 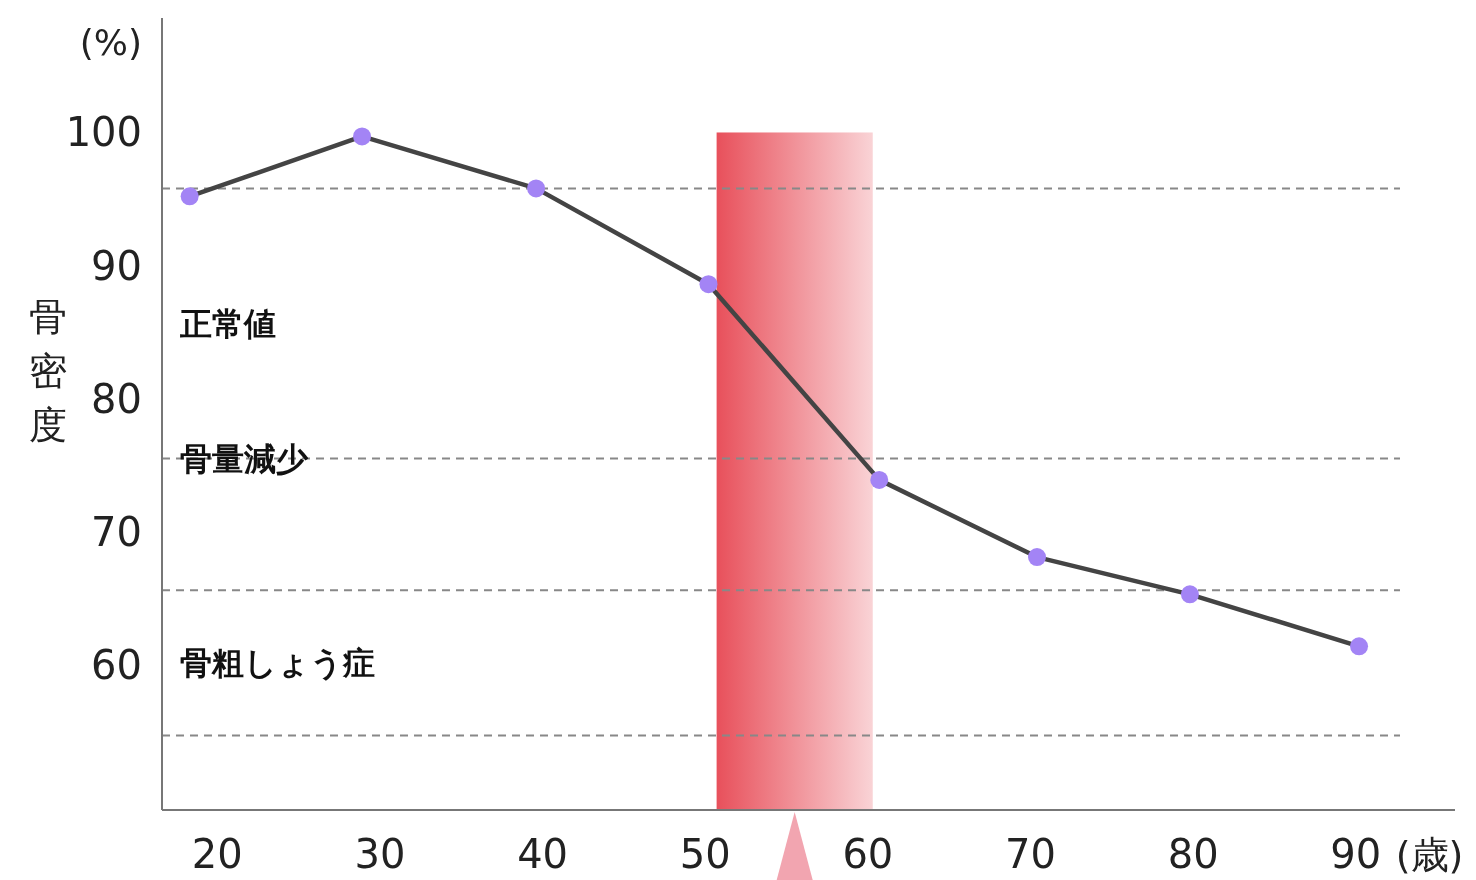 I want to click on x-tick-label: 30, so click(x=380, y=854).